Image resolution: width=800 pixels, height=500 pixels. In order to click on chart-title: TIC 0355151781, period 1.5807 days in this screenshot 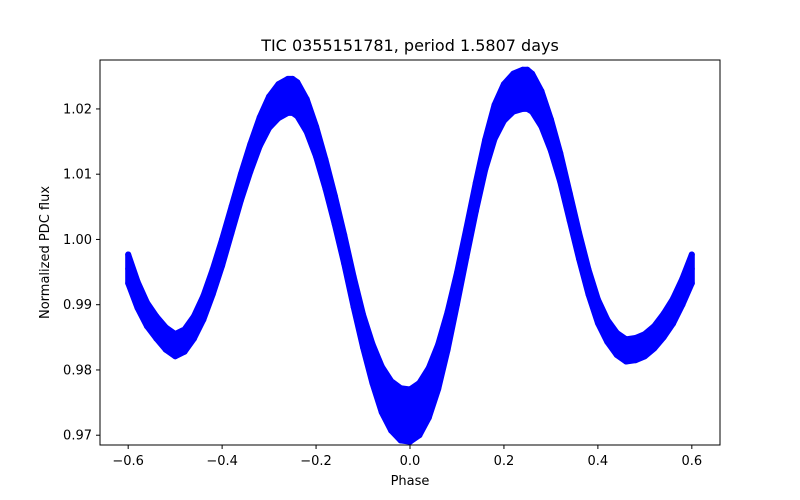, I will do `click(409, 45)`.